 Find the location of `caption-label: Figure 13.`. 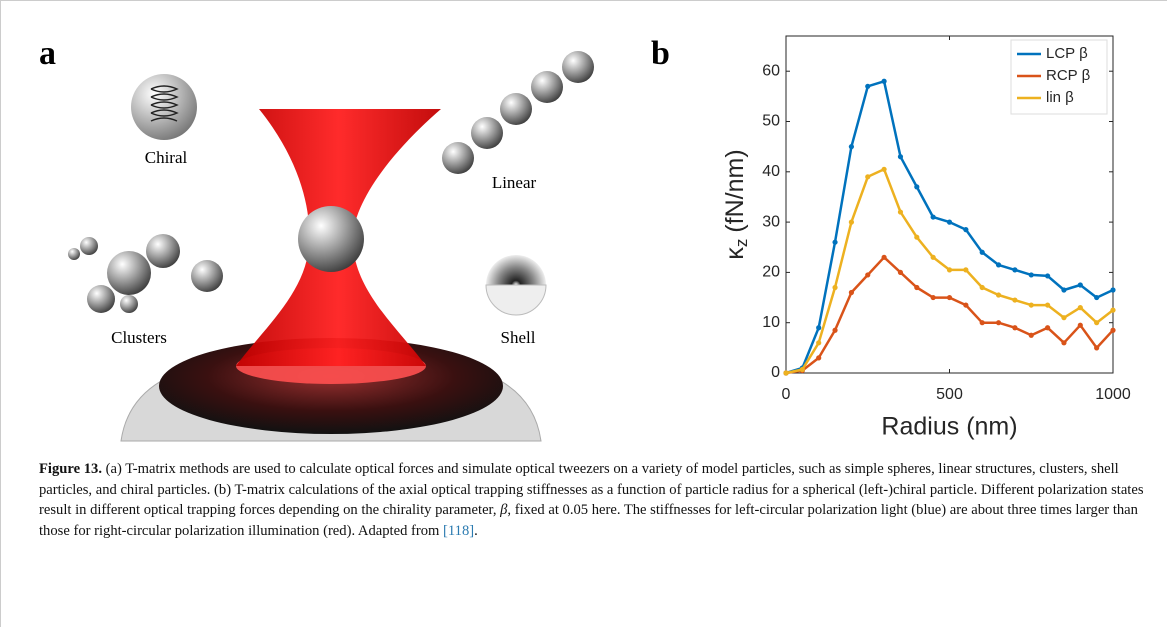

caption-label: Figure 13. is located at coordinates (70, 469).